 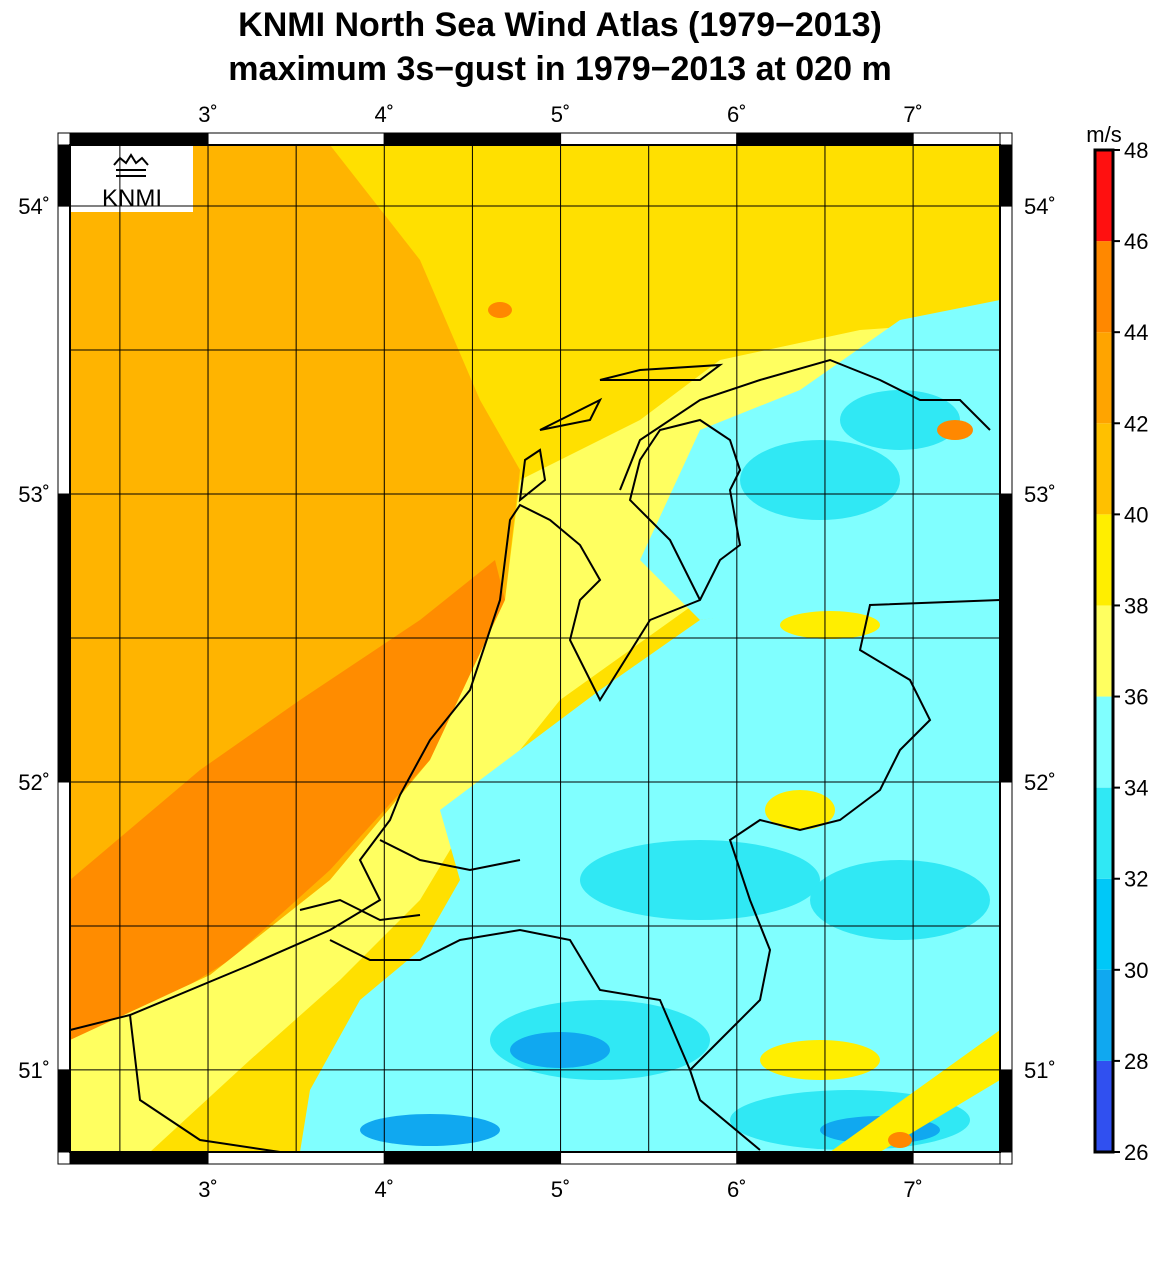 What do you see at coordinates (559, 69) in the screenshot?
I see `subtitle: maximum 3s−gust in 1979−2013 at 020 m` at bounding box center [559, 69].